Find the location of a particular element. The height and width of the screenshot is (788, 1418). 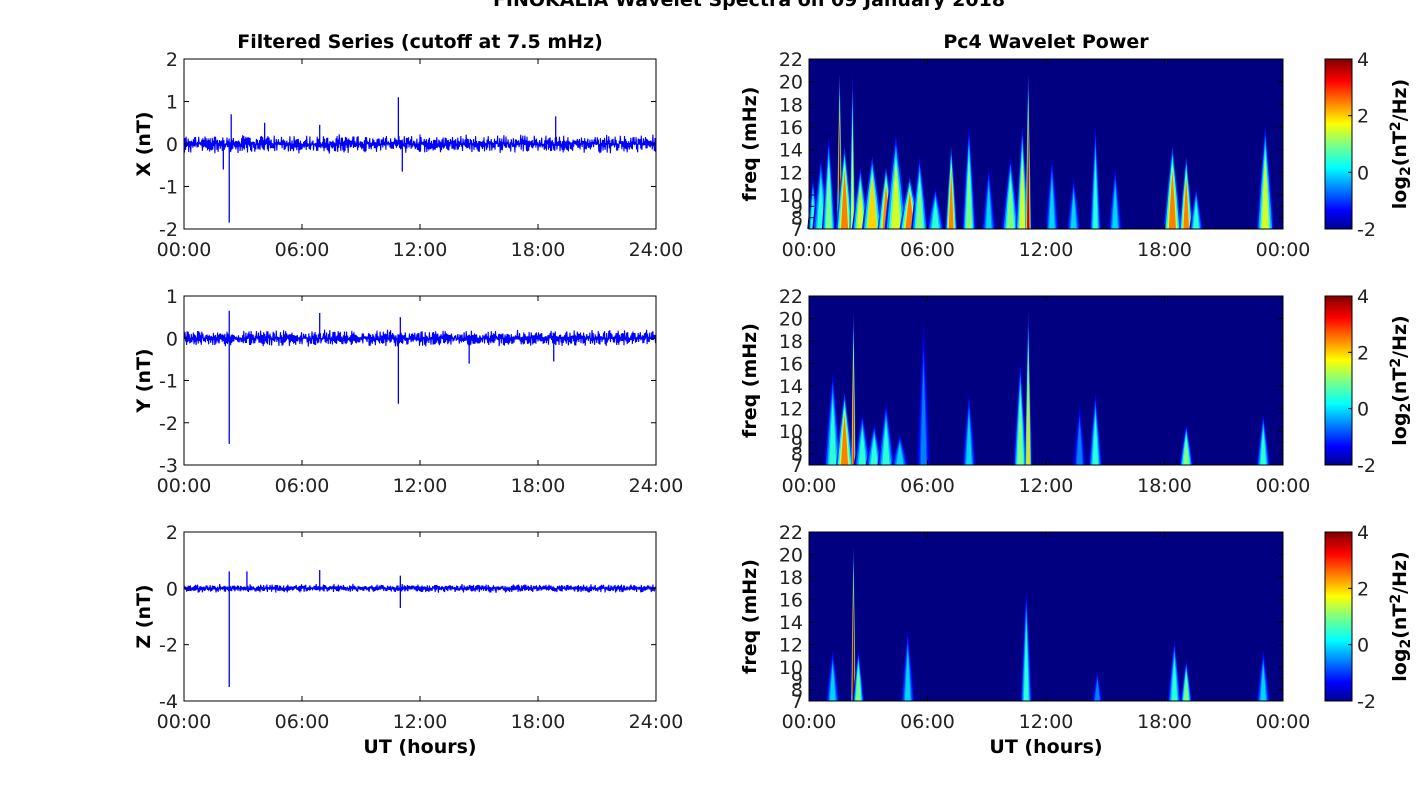

y-tick-label: 12 is located at coordinates (791, 410).